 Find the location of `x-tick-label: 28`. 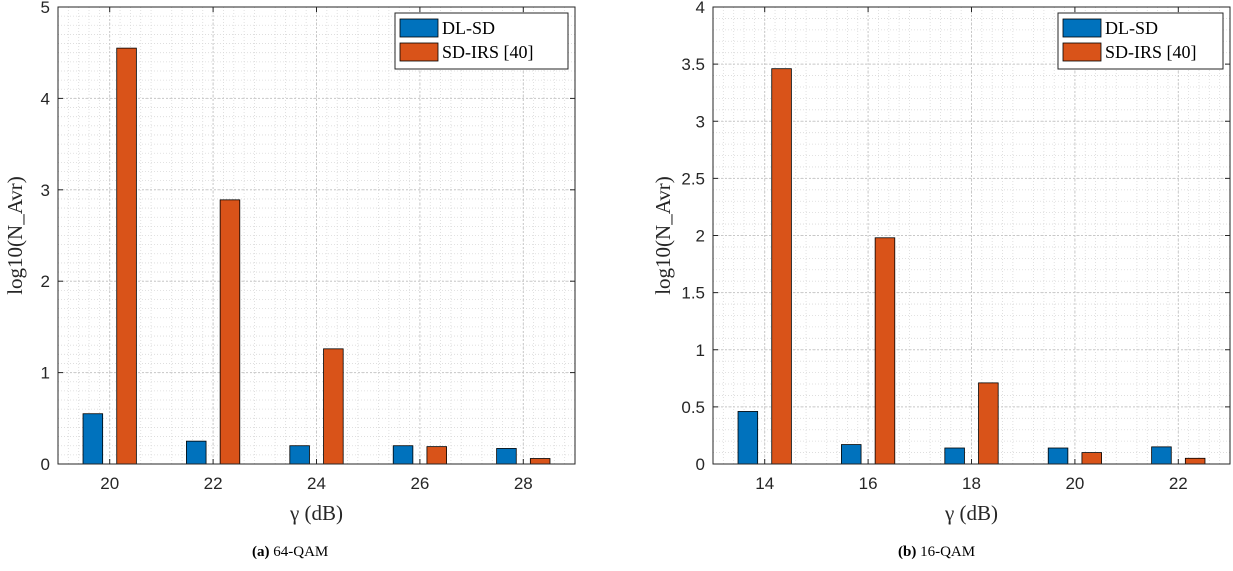

x-tick-label: 28 is located at coordinates (523, 483).